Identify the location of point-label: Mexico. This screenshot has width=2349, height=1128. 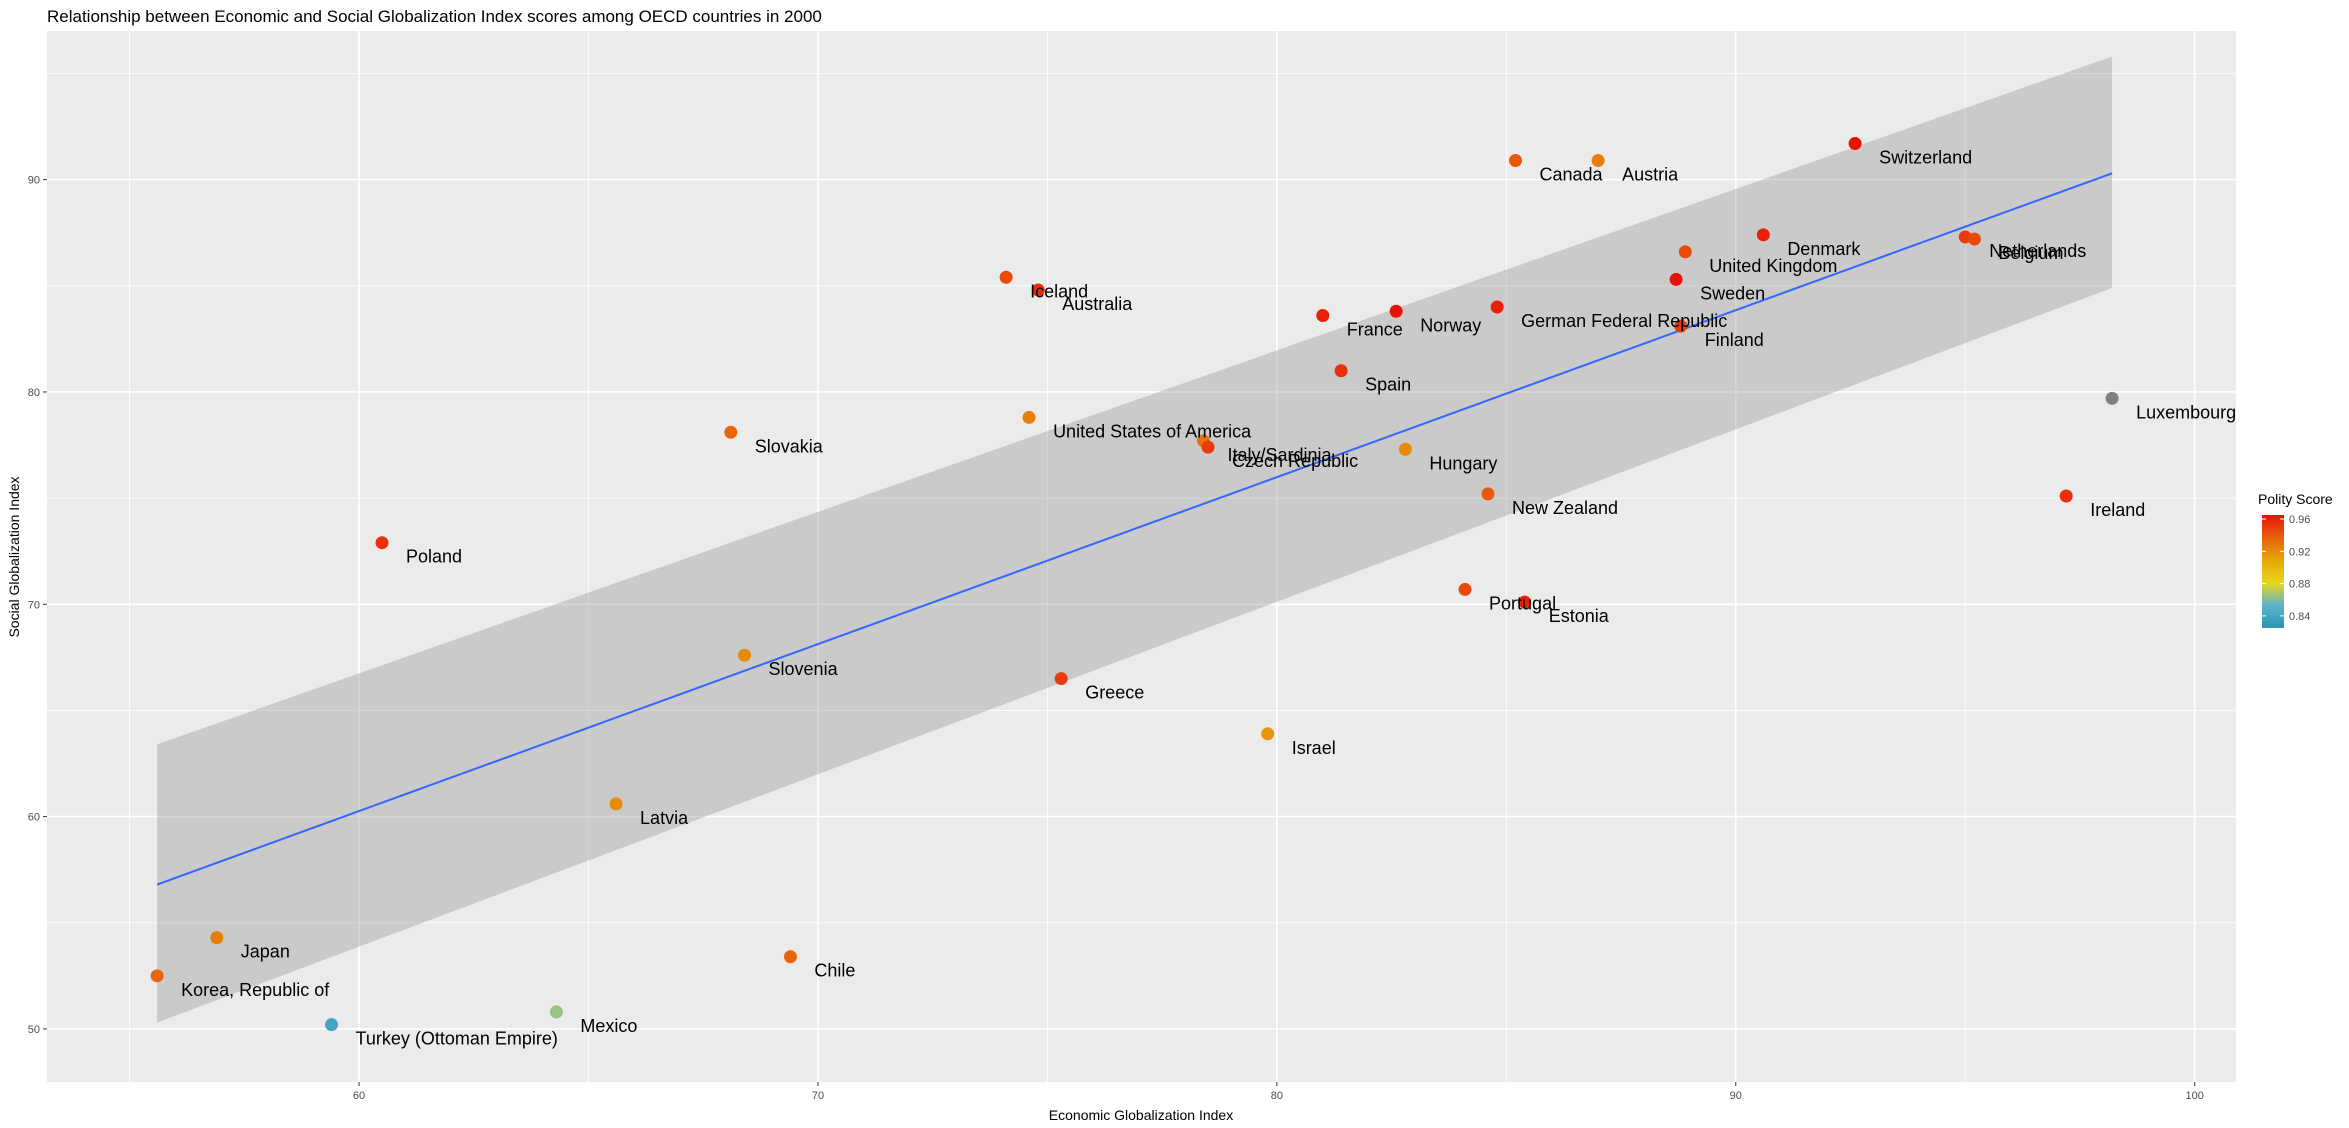
(608, 1026).